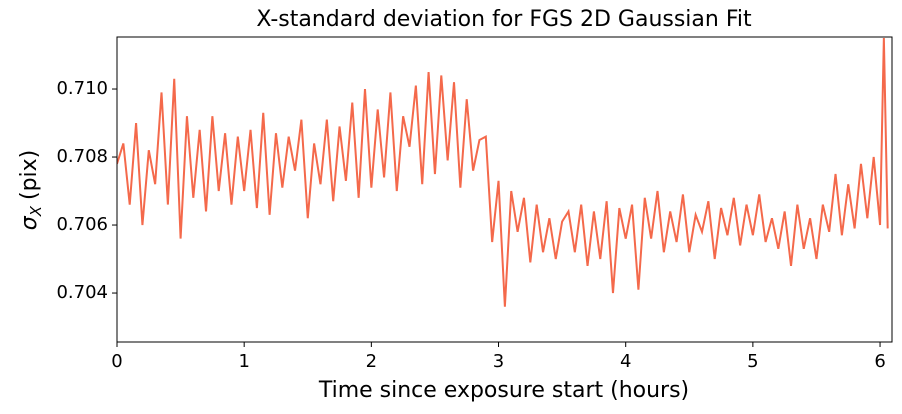  What do you see at coordinates (752, 361) in the screenshot?
I see `x-tick-label: 5` at bounding box center [752, 361].